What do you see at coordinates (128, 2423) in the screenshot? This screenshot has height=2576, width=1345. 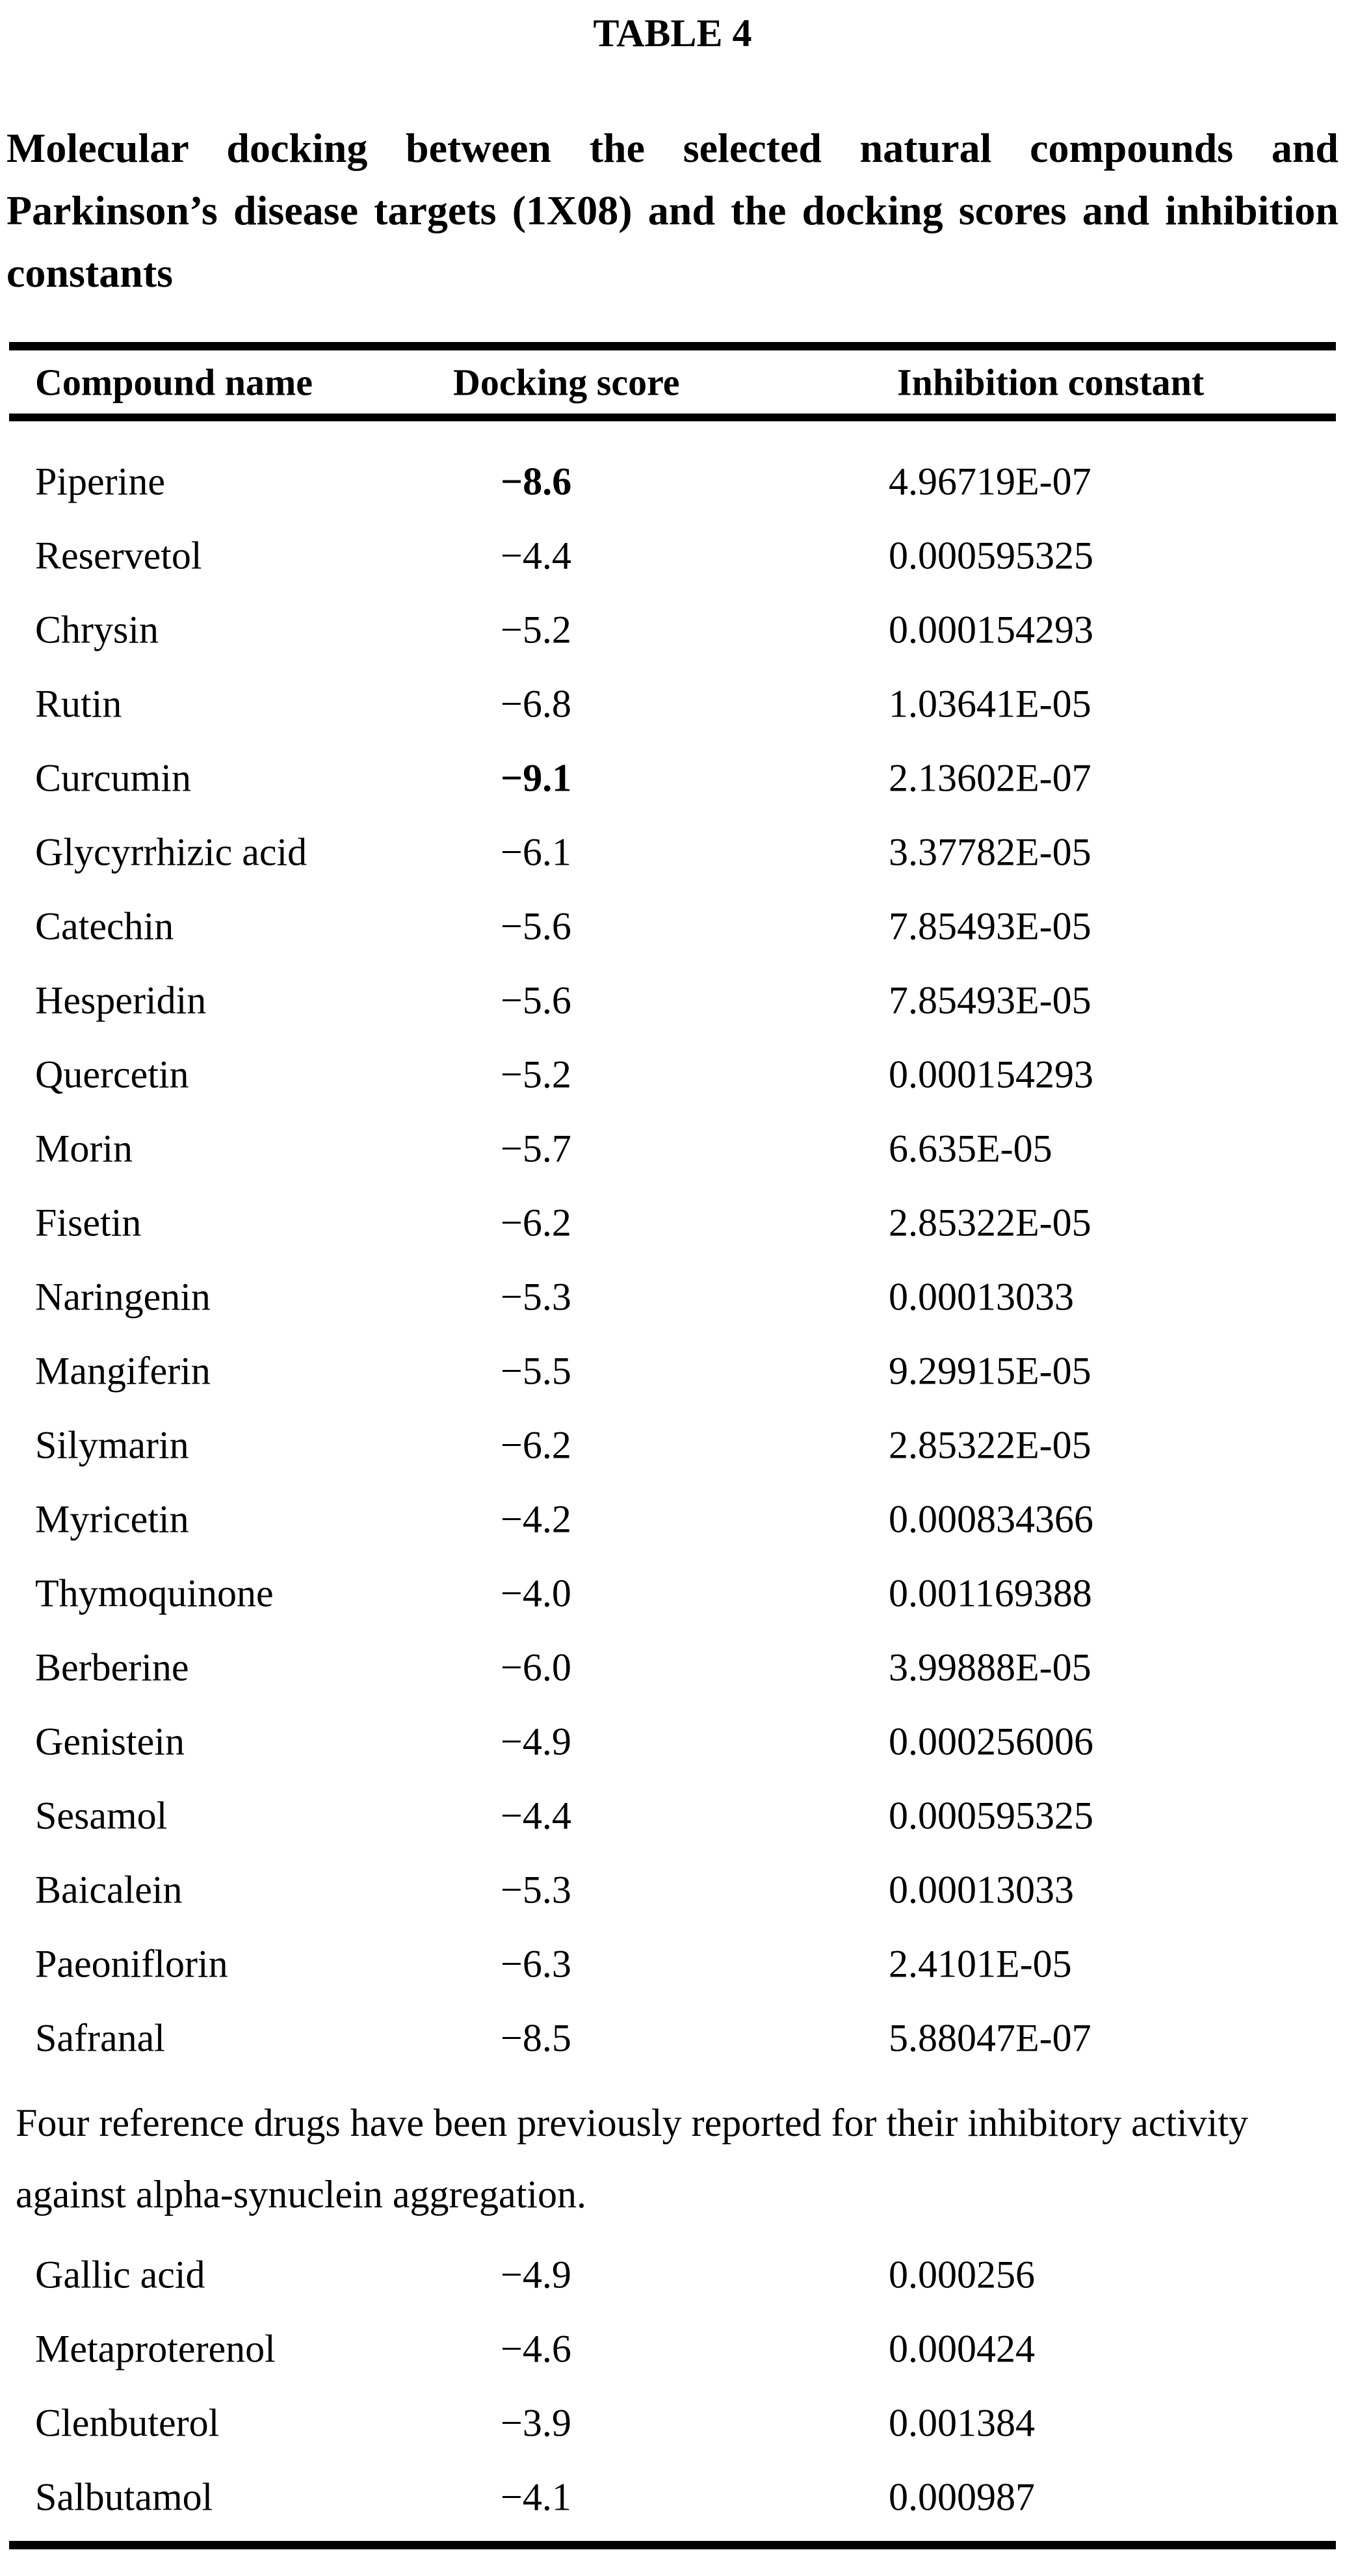 I see `compound-name-cell: Clenbuterol` at bounding box center [128, 2423].